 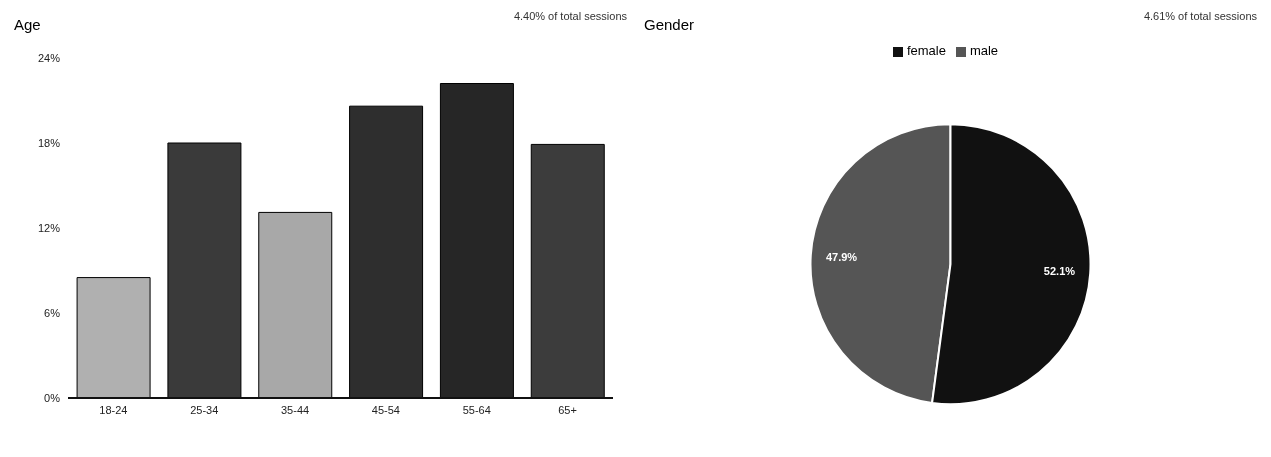 I want to click on chart-subtitle: 4.40% of total sessions, so click(x=570, y=16).